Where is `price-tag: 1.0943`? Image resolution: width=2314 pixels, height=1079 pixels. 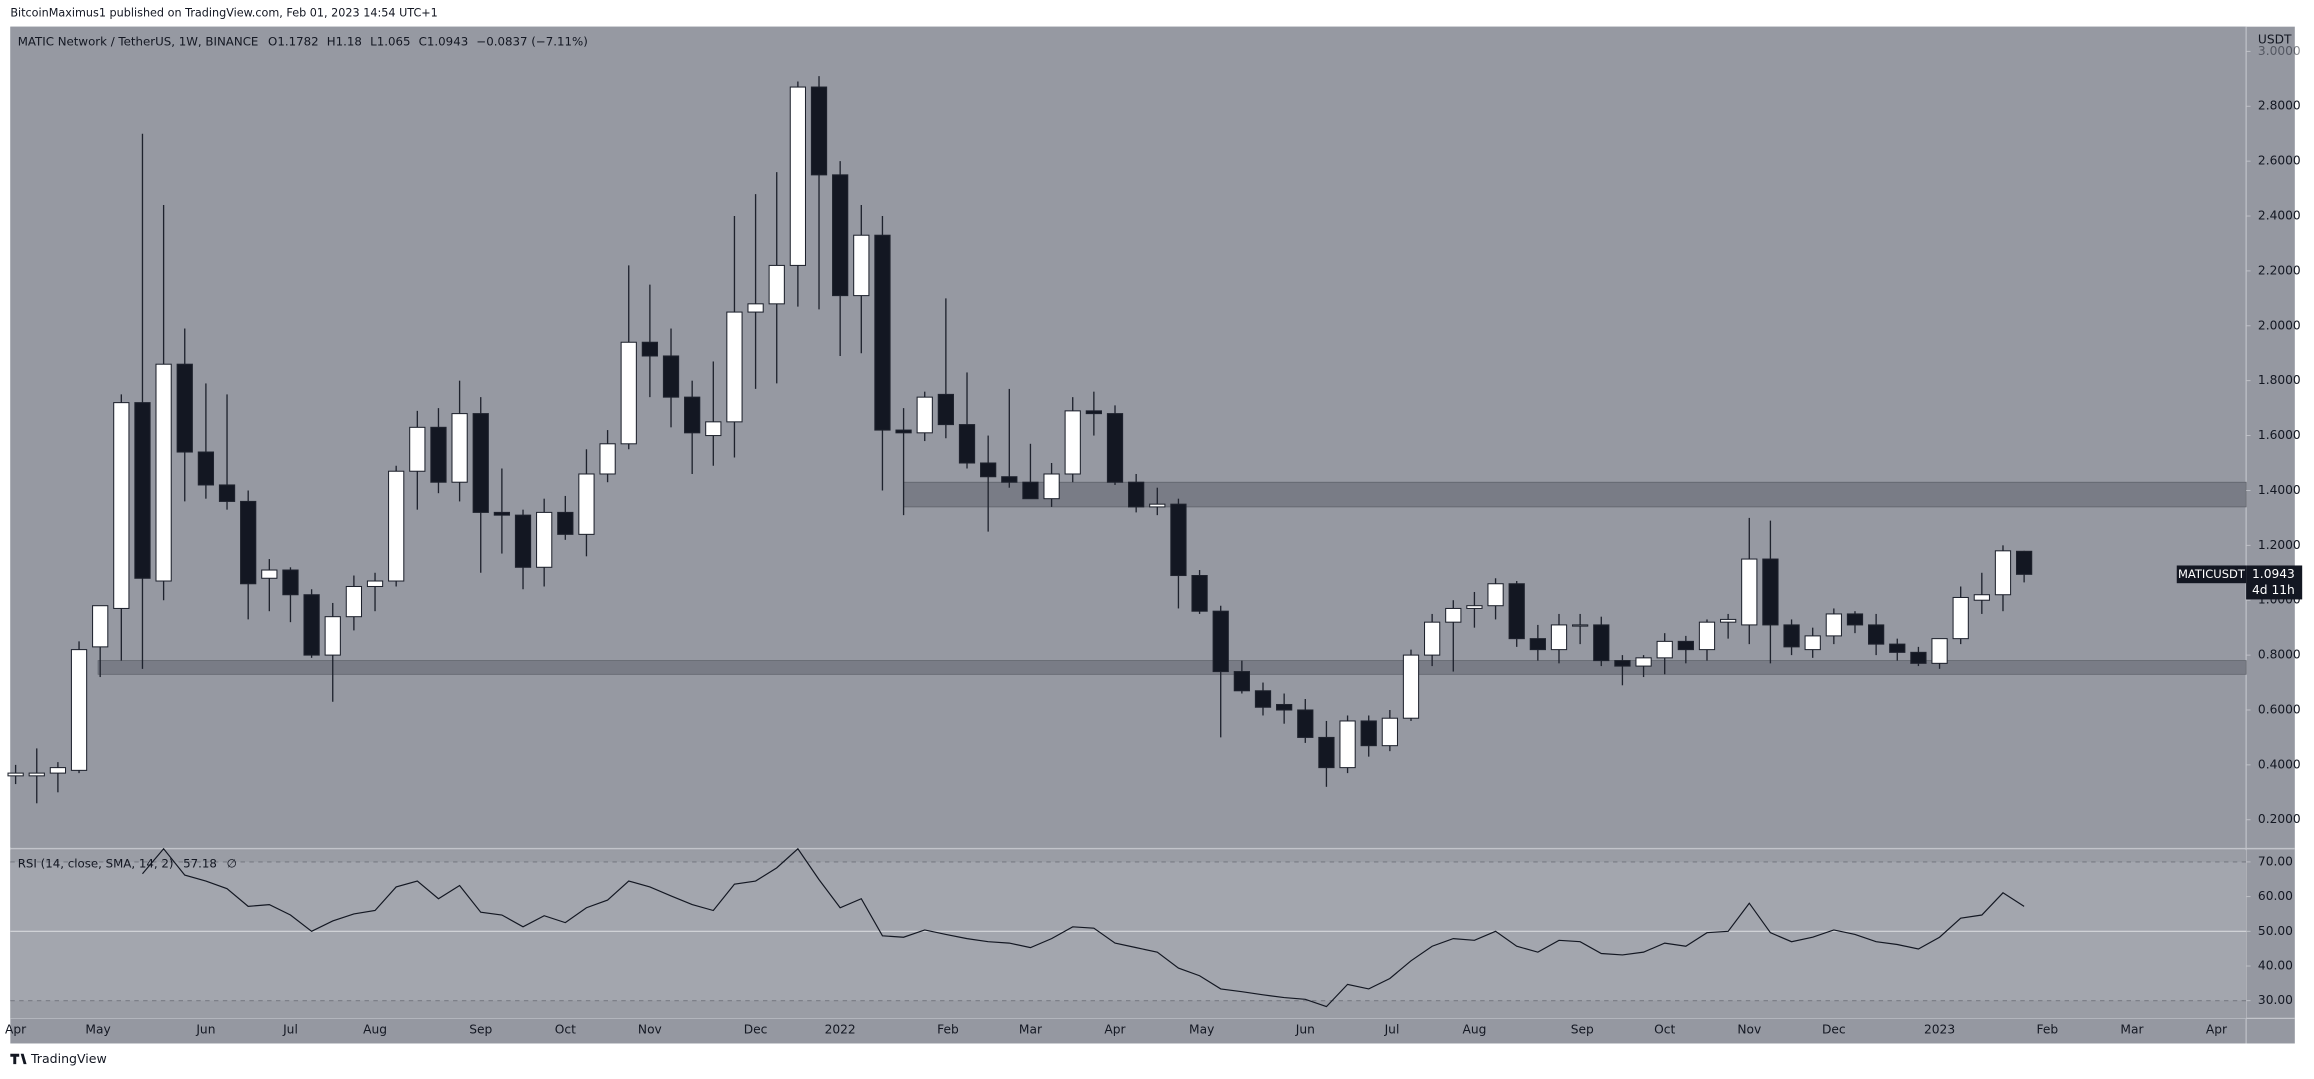 price-tag: 1.0943 is located at coordinates (2273, 574).